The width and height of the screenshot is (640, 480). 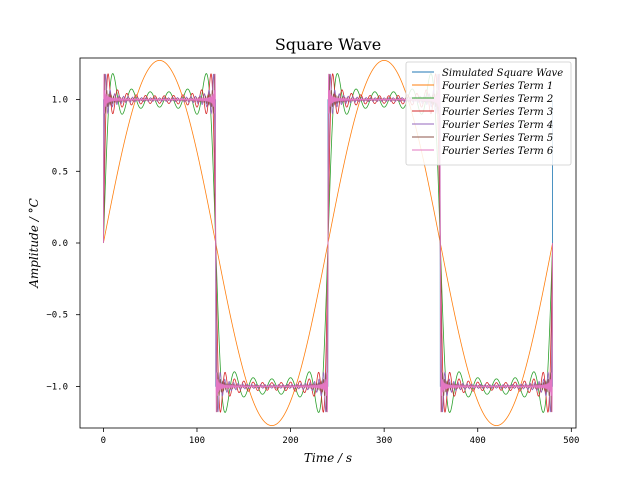 What do you see at coordinates (197, 441) in the screenshot?
I see `x-tick-label: 100` at bounding box center [197, 441].